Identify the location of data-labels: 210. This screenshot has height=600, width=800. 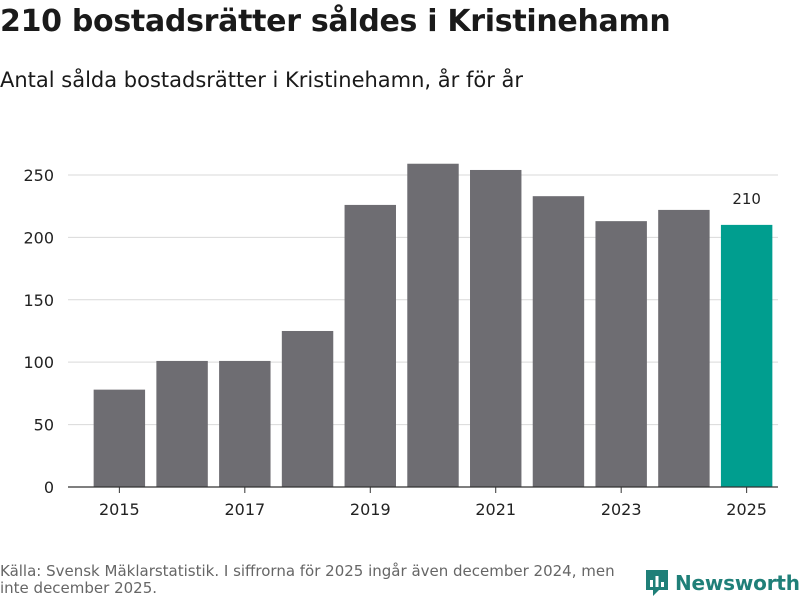
(746, 199).